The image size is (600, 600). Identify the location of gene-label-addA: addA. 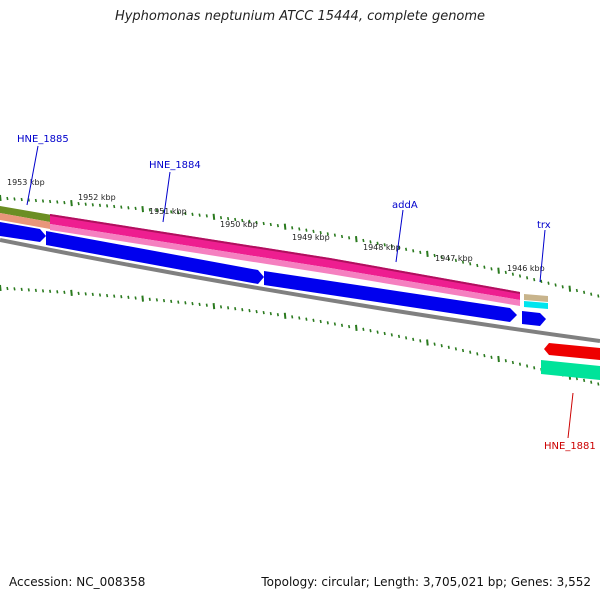
(405, 205).